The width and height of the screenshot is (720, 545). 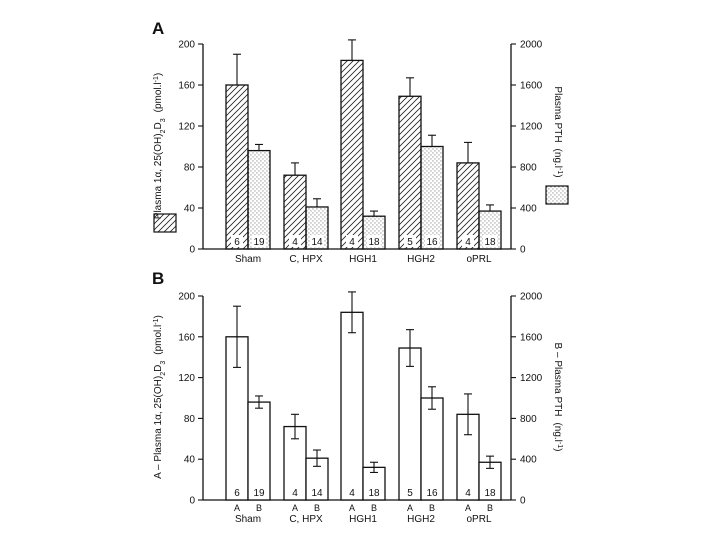 What do you see at coordinates (531, 378) in the screenshot?
I see `pb-right-tick-label: 1200` at bounding box center [531, 378].